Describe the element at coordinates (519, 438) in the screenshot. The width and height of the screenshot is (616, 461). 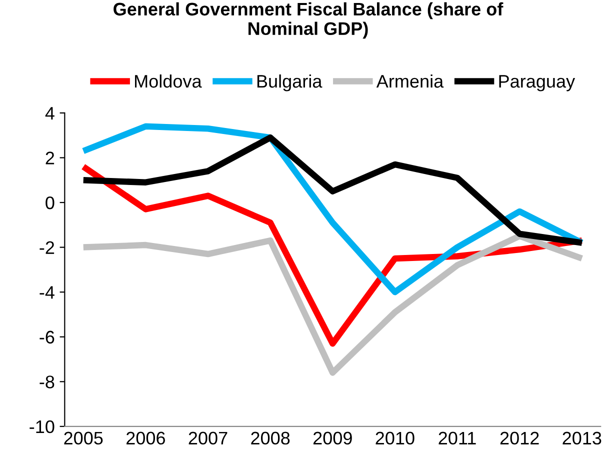
I see `x-tick-label: 2012` at that location.